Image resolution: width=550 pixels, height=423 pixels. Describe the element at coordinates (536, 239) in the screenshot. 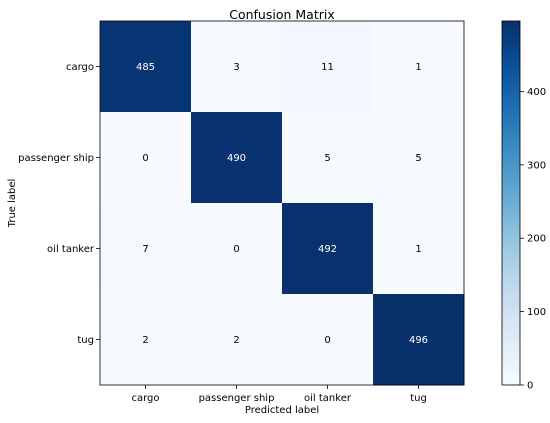

I see `colorbar-tick-label: 200` at that location.